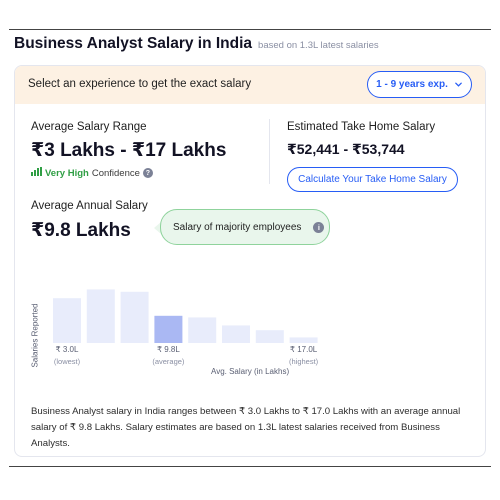 The height and width of the screenshot is (500, 500). I want to click on signal-bars-icon, so click(36, 173).